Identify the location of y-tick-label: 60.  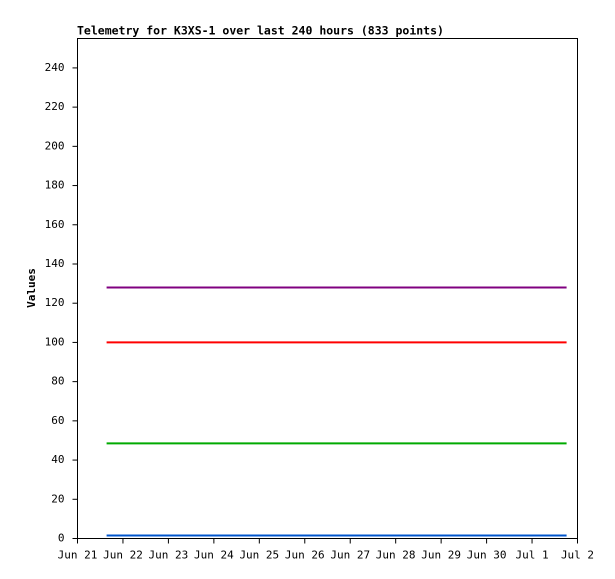
(57, 420).